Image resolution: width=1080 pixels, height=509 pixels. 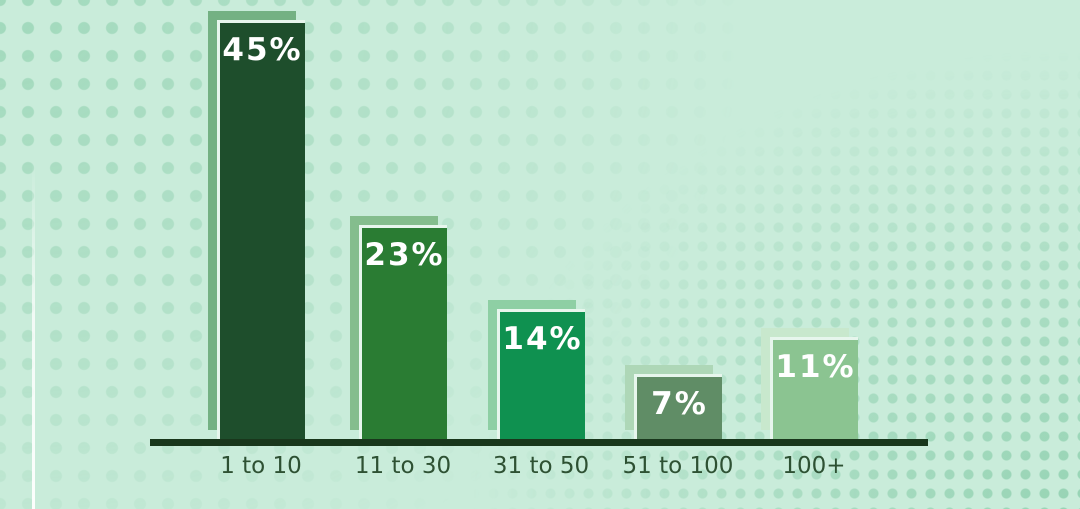 What do you see at coordinates (261, 229) in the screenshot?
I see `bar-fill-1-to-10: 45%` at bounding box center [261, 229].